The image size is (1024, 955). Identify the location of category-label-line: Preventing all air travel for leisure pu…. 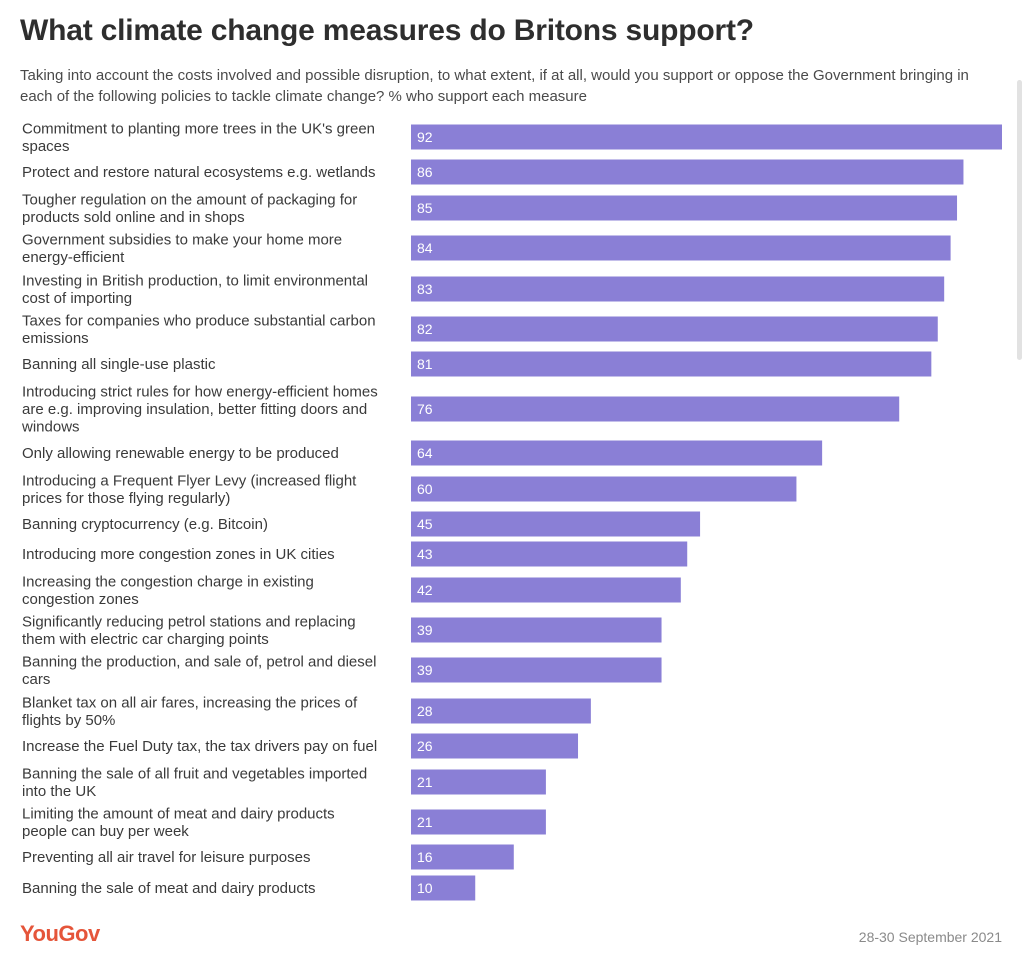
(166, 857).